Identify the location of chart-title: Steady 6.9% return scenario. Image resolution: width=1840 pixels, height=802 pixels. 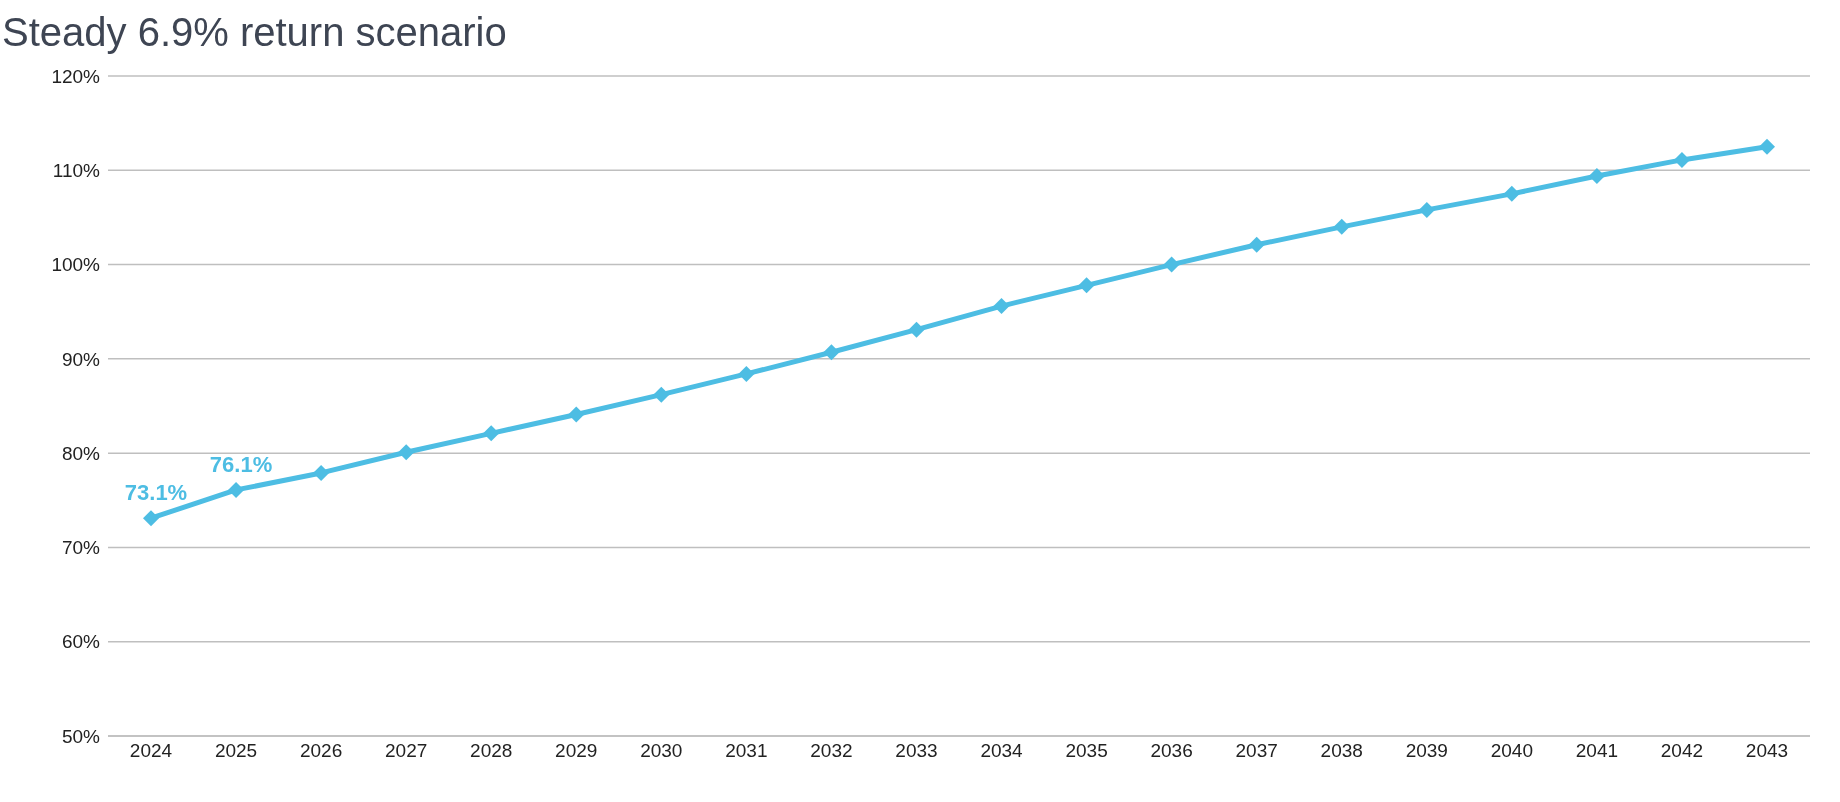
(255, 32).